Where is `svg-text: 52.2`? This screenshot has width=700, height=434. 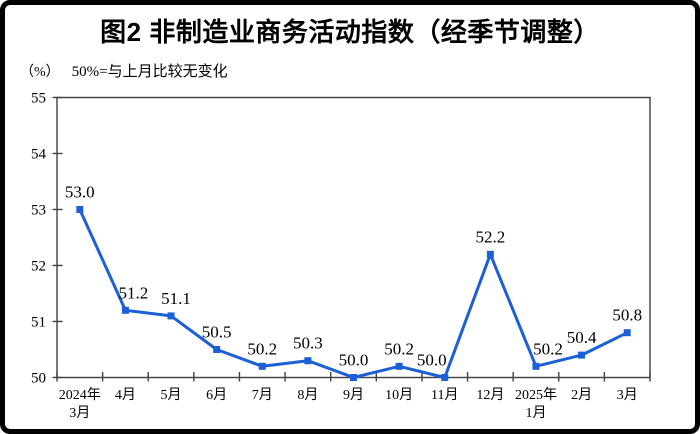
svg-text: 52.2 is located at coordinates (490, 236).